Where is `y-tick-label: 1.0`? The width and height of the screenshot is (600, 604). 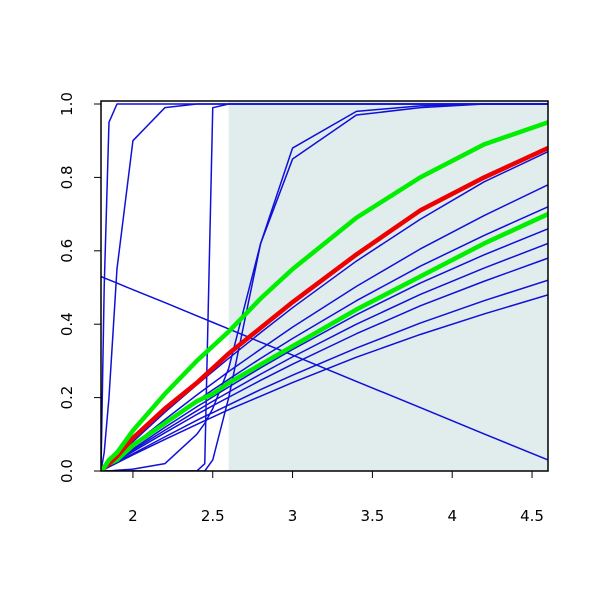 y-tick-label: 1.0 is located at coordinates (67, 104).